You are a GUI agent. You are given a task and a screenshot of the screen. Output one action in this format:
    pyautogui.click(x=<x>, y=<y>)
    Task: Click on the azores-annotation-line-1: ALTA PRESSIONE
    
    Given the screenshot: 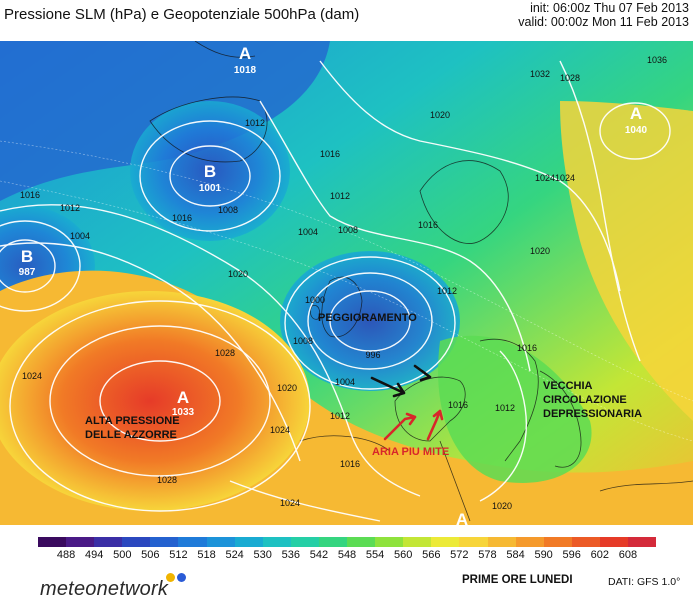 What is the action you would take?
    pyautogui.click(x=132, y=421)
    